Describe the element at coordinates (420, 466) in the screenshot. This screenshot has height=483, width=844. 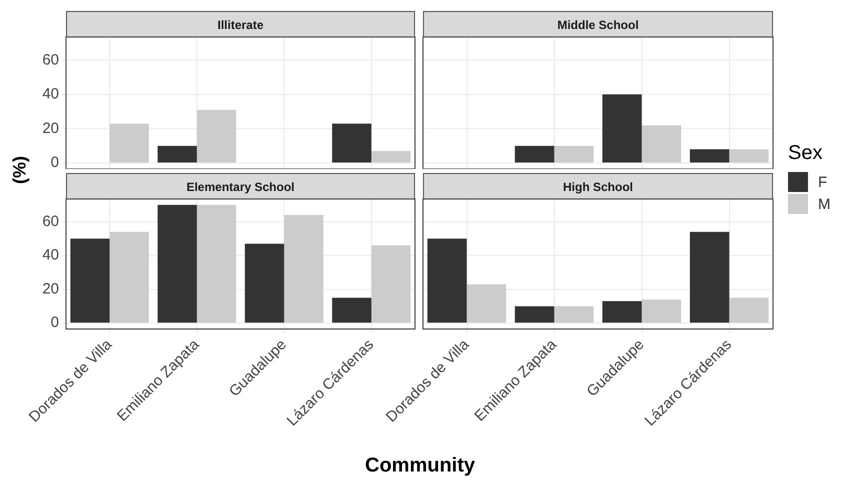
I see `x-axis-title: Community` at that location.